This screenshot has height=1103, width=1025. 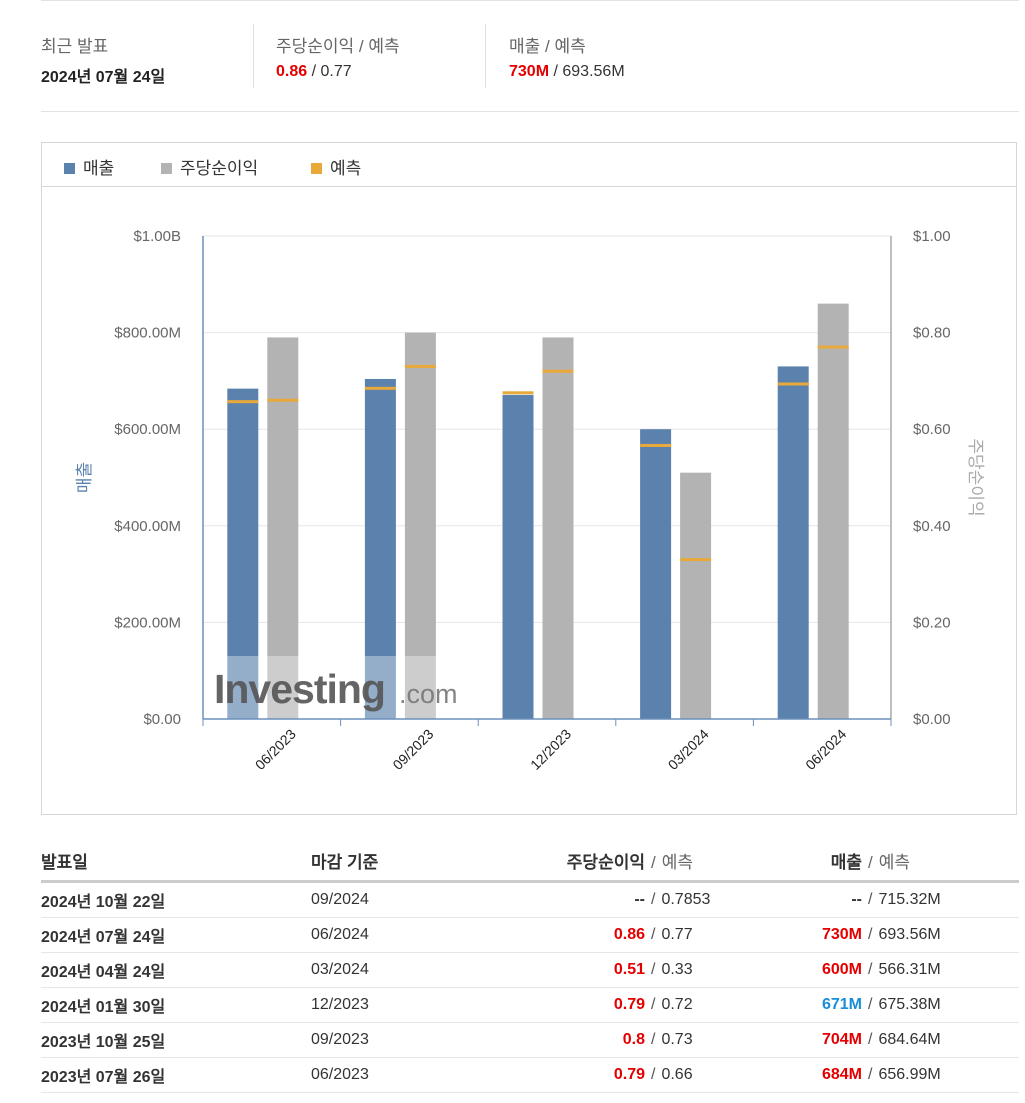 What do you see at coordinates (841, 934) in the screenshot?
I see `row-revenue-actual: 730M` at bounding box center [841, 934].